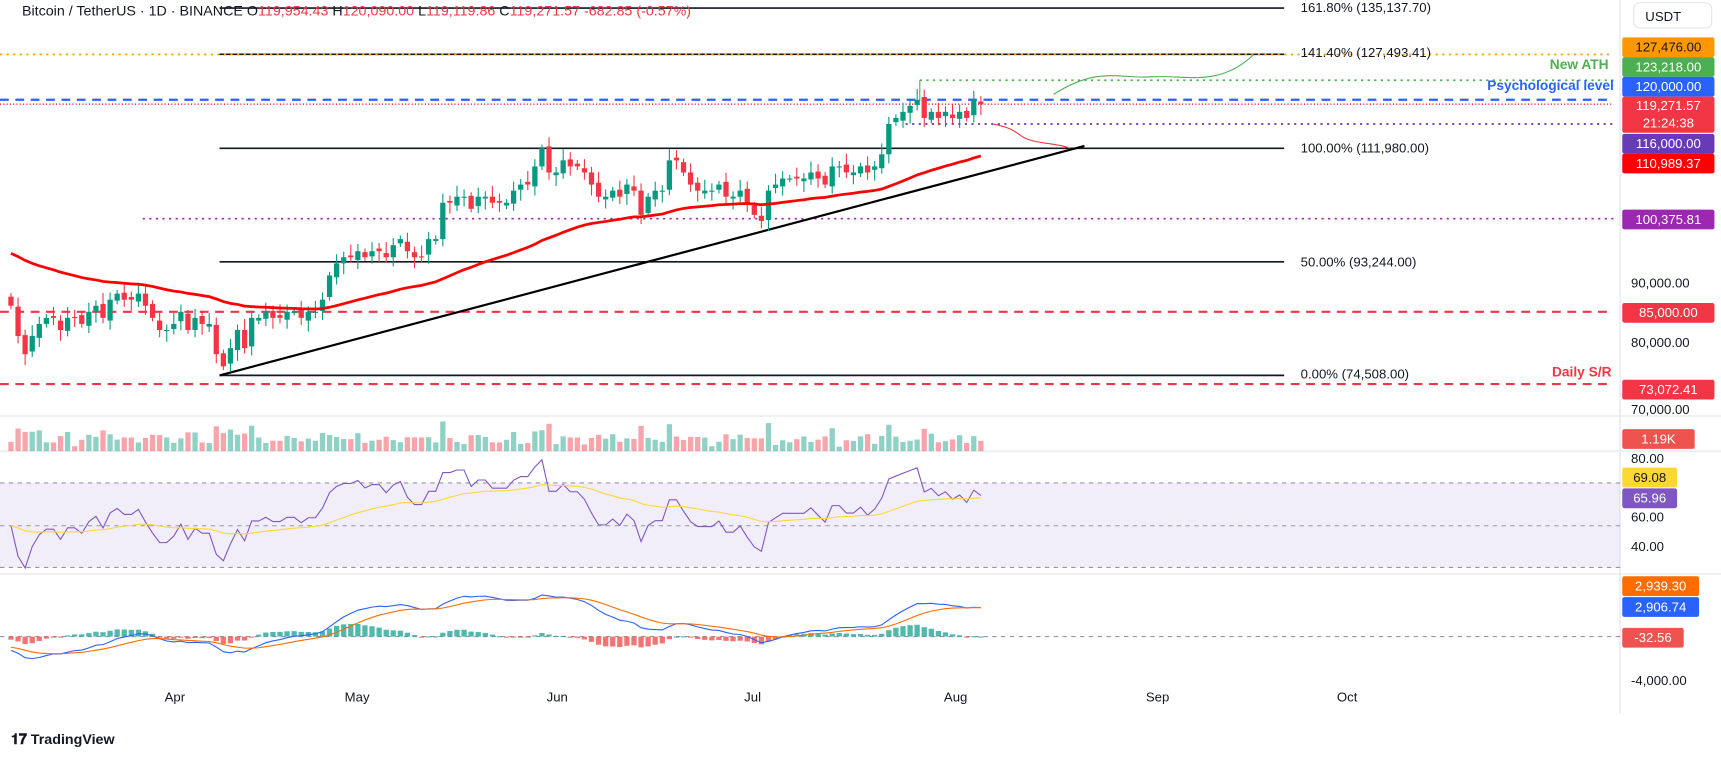 This screenshot has height=757, width=1721. Describe the element at coordinates (1647, 517) in the screenshot. I see `rsi-axis-label: 60.00` at that location.